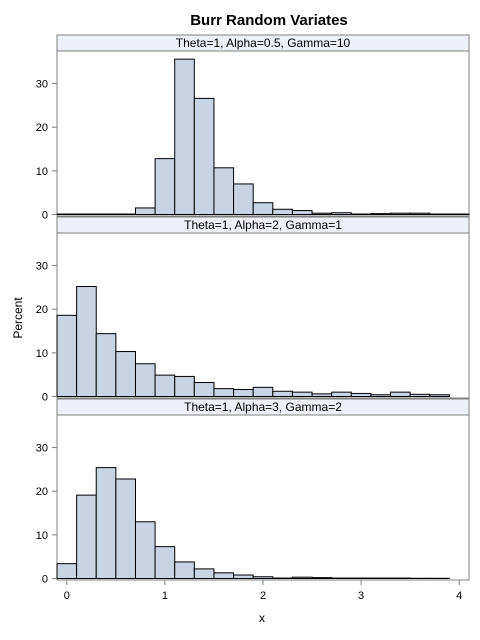  What do you see at coordinates (263, 225) in the screenshot?
I see `panel-title: Theta=1, Alpha=2, Gamma=1` at bounding box center [263, 225].